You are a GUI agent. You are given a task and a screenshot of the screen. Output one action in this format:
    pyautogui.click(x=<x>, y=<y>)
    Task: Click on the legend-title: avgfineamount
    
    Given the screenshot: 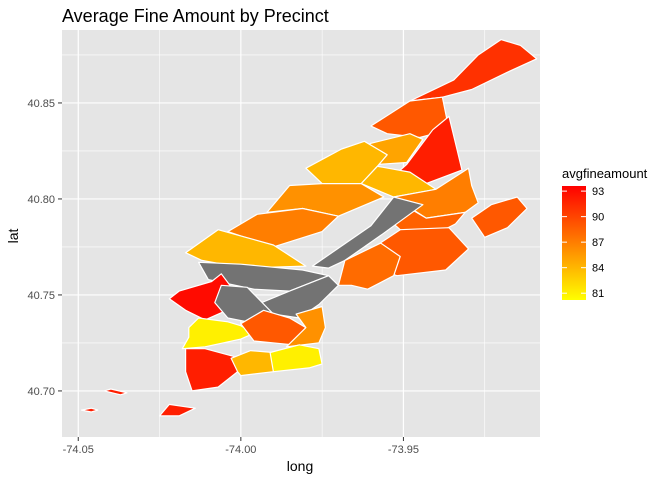 What is the action you would take?
    pyautogui.click(x=605, y=173)
    